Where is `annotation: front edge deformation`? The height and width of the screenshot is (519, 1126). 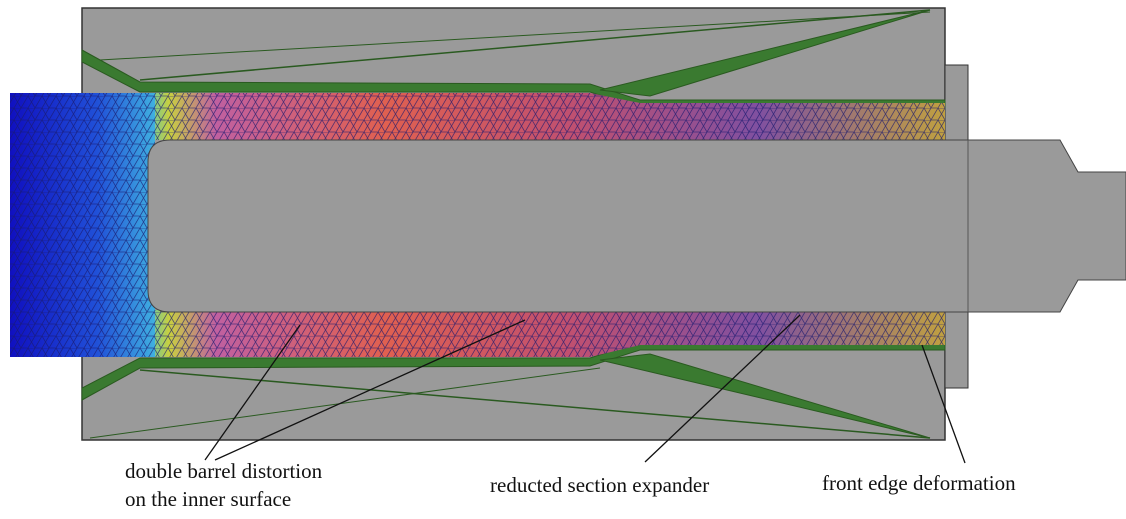 annotation: front edge deformation is located at coordinates (919, 483).